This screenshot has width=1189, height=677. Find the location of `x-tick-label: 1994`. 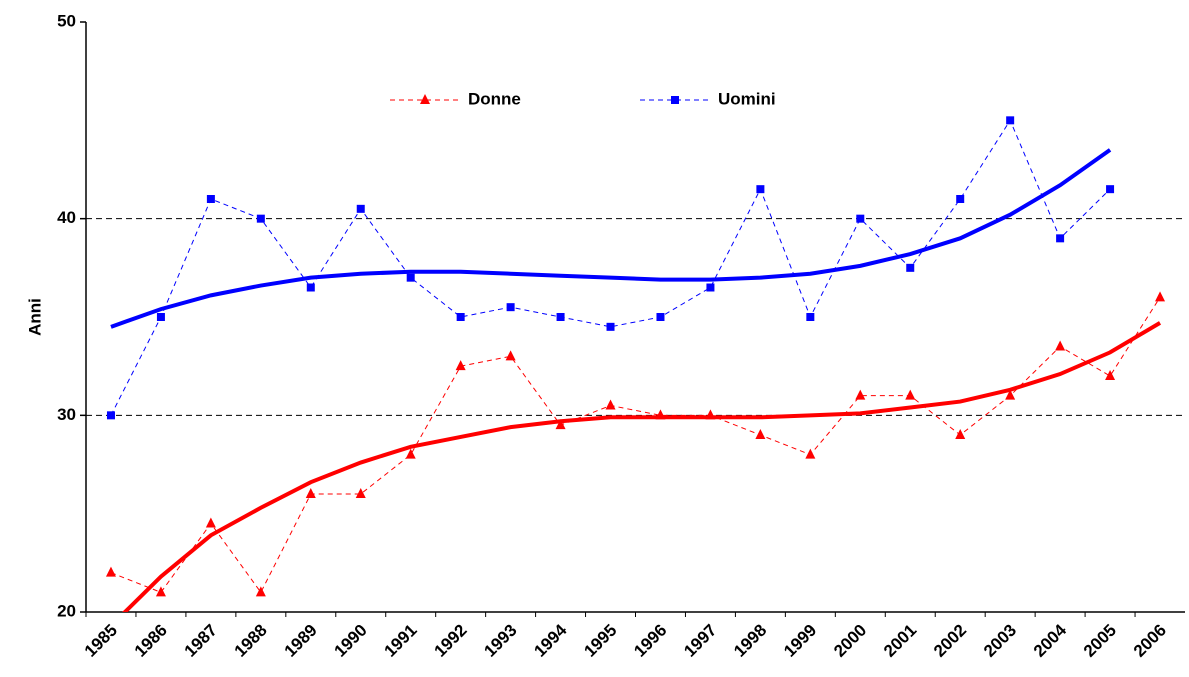

x-tick-label: 1994 is located at coordinates (550, 640).